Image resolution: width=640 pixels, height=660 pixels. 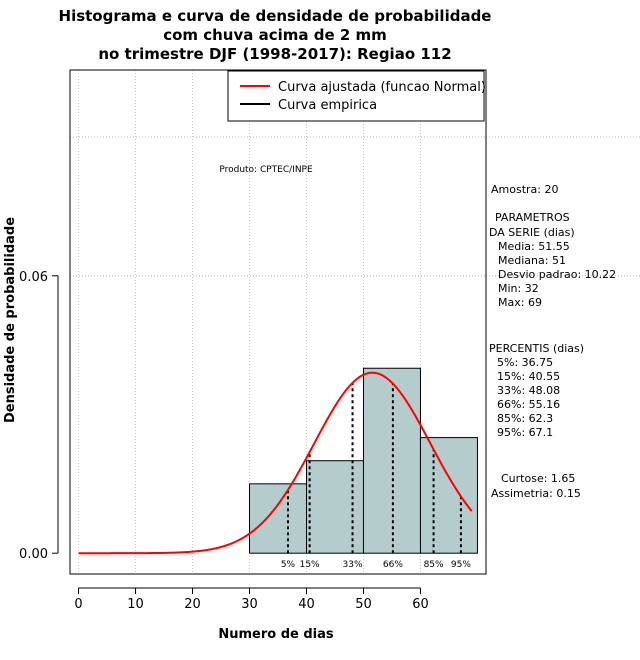 What do you see at coordinates (393, 565) in the screenshot?
I see `percentile-label-3: 66%` at bounding box center [393, 565].